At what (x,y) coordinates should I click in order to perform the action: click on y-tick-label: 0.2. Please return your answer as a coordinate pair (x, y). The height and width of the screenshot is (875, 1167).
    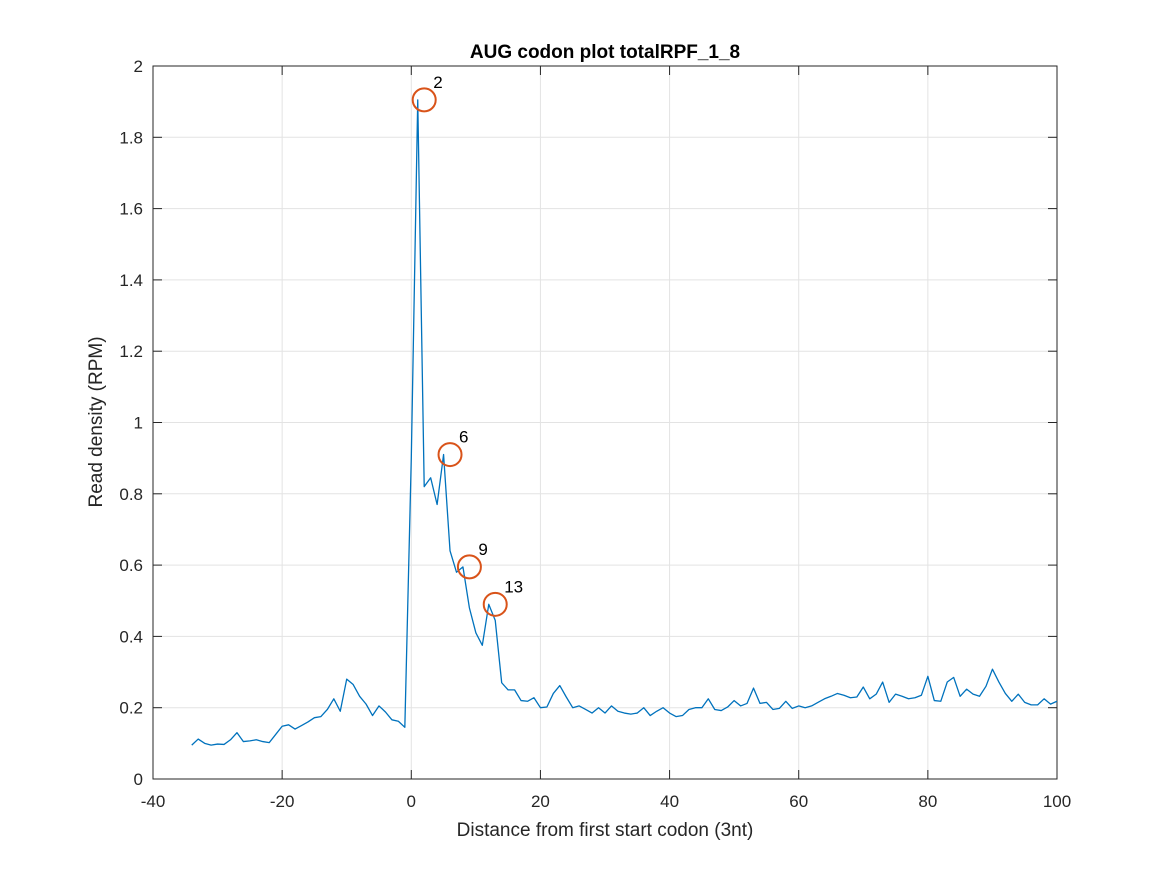
    Looking at the image, I should click on (131, 708).